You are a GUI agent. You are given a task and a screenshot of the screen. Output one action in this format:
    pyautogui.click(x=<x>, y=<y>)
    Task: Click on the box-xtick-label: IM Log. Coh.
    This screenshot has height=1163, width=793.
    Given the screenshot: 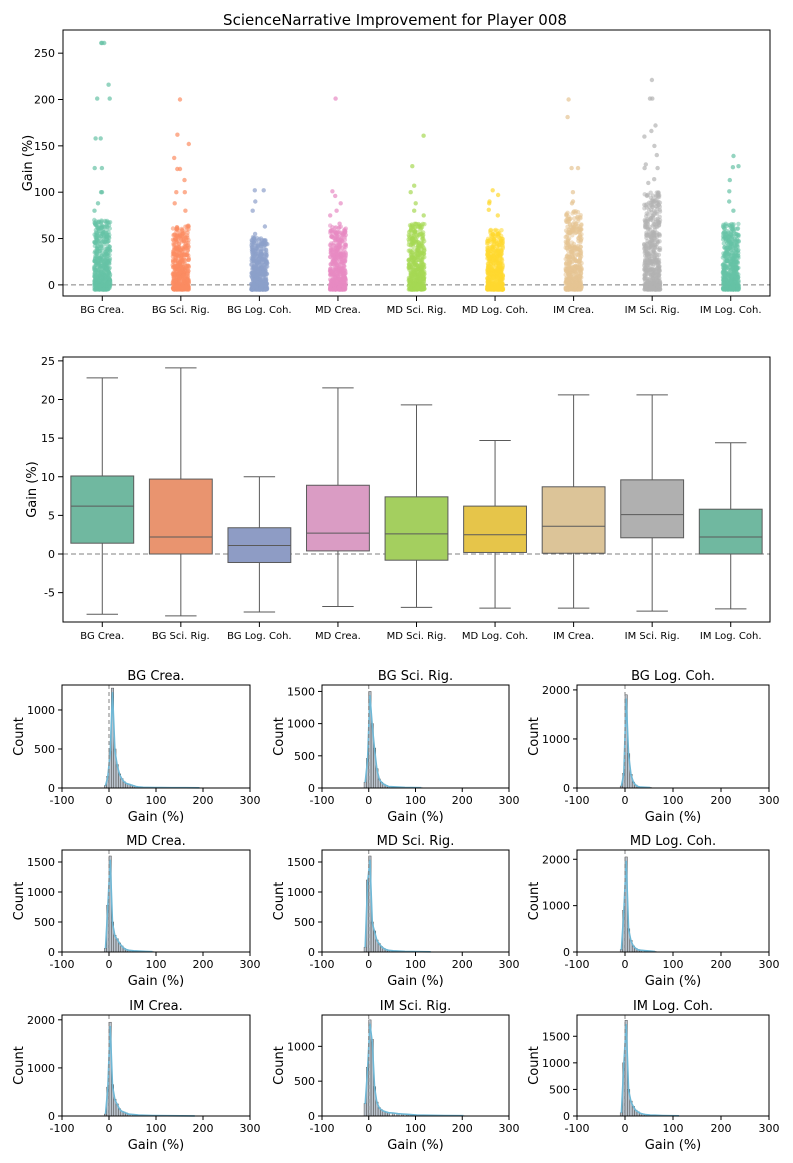 What is the action you would take?
    pyautogui.click(x=731, y=636)
    